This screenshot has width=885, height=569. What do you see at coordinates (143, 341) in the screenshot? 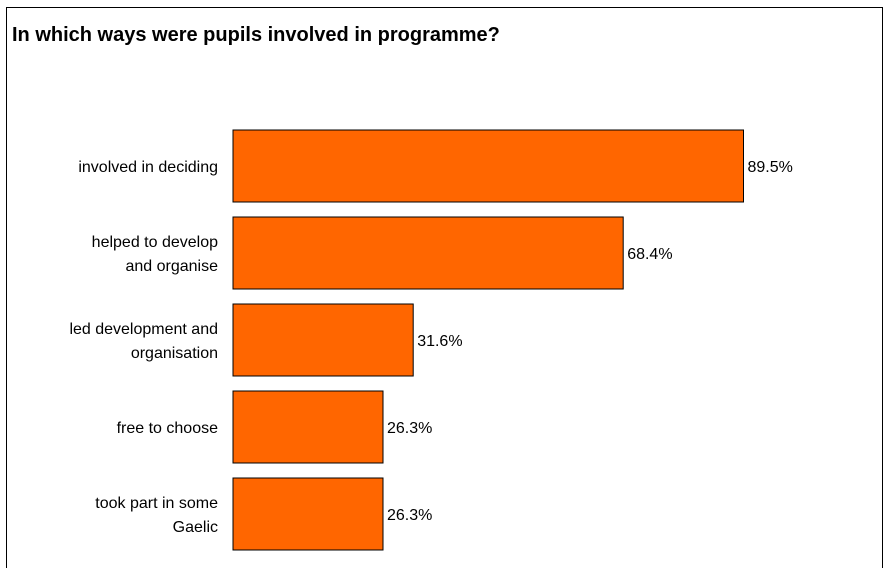
I see `category-label-2: led development and organisation` at bounding box center [143, 341].